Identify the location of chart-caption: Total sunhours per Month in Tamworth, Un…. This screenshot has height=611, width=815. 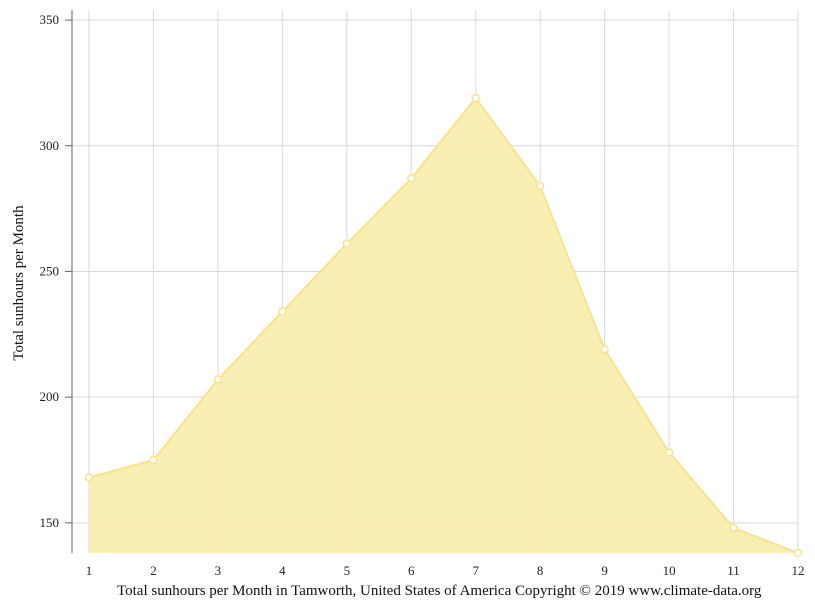
(439, 591).